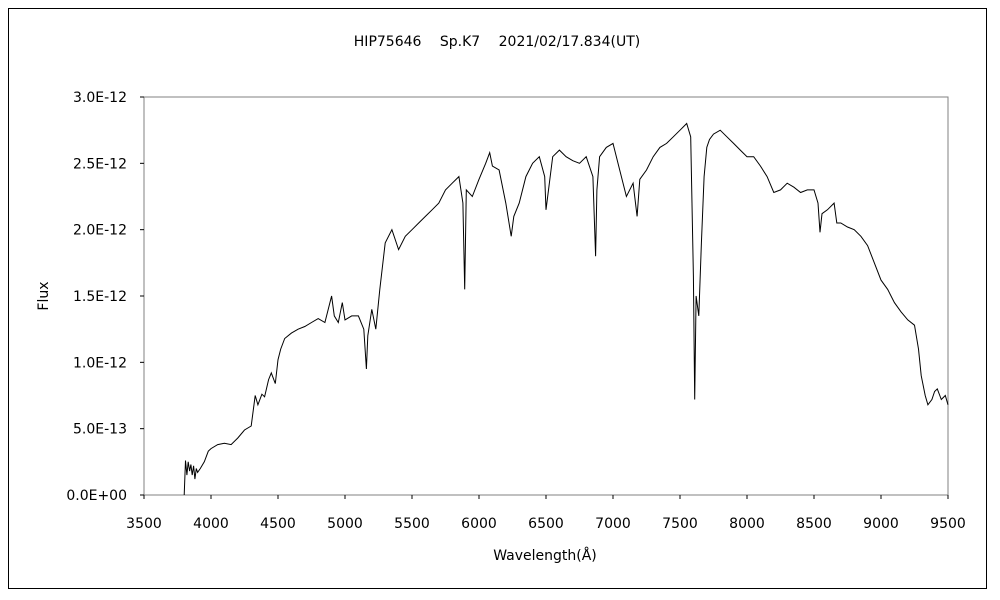  What do you see at coordinates (345, 524) in the screenshot?
I see `x-tick-label: 5000` at bounding box center [345, 524].